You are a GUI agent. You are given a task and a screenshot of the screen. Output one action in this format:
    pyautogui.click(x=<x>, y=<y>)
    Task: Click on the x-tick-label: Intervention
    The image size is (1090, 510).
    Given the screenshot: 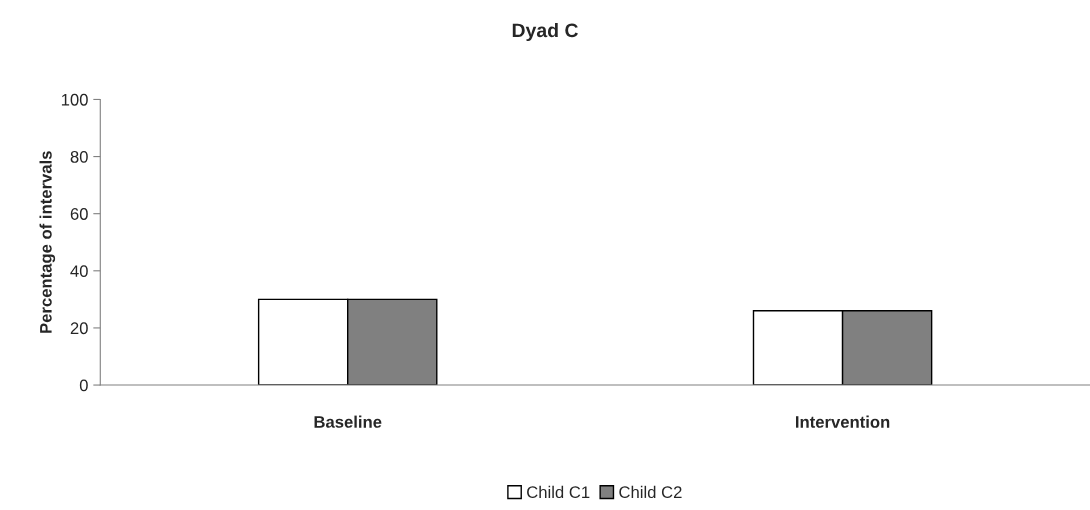 What is the action you would take?
    pyautogui.click(x=843, y=421)
    